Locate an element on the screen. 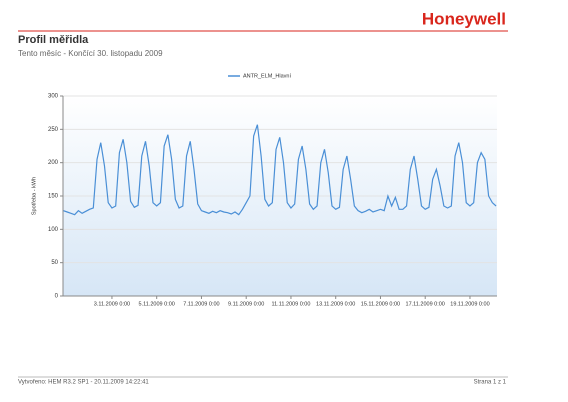 The image size is (568, 402). x-tick-label: 13.11.2009 0:00 is located at coordinates (335, 304).